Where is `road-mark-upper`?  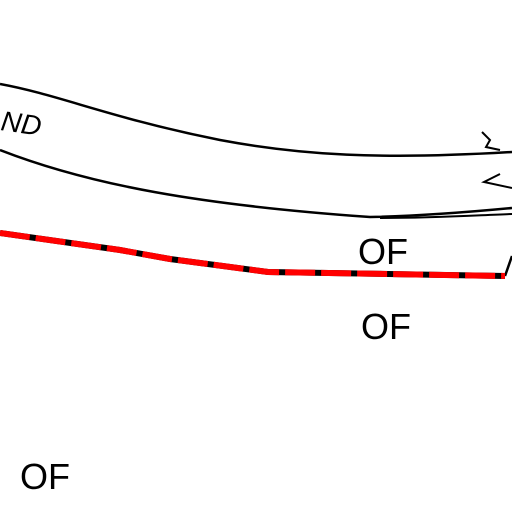
road-mark-upper is located at coordinates (491, 141).